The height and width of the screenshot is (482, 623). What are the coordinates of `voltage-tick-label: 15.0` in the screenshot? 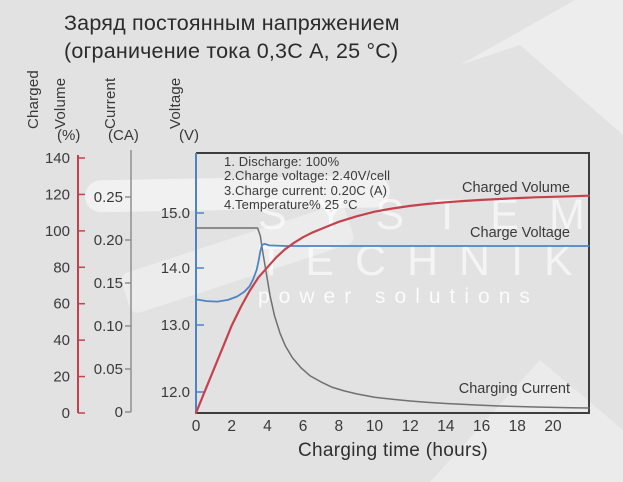 It's located at (175, 213).